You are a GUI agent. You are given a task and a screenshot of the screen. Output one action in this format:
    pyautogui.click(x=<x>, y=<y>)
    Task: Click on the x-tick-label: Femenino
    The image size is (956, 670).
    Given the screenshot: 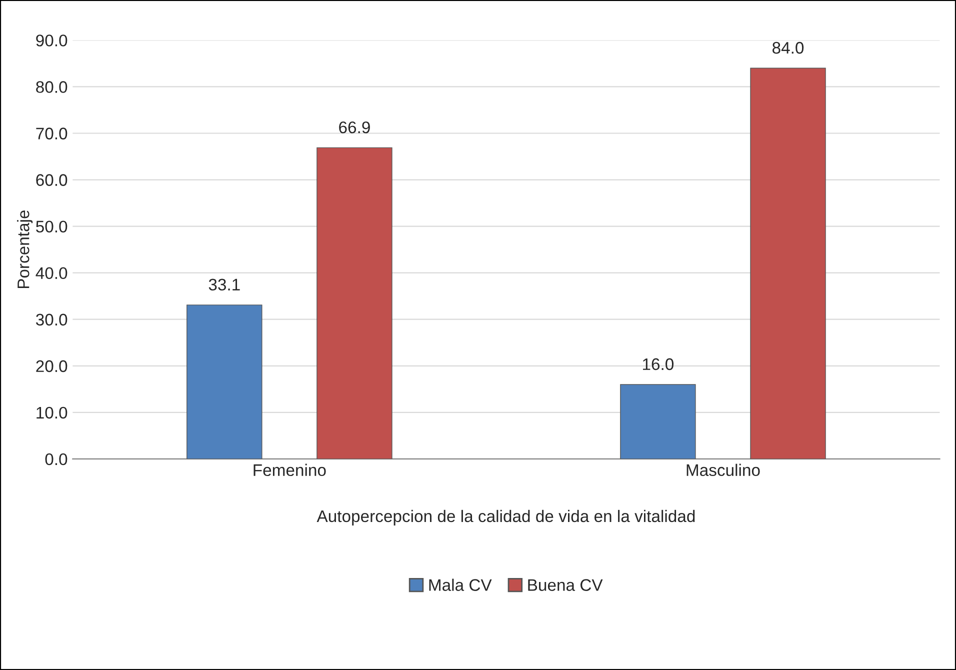 What is the action you would take?
    pyautogui.click(x=290, y=470)
    